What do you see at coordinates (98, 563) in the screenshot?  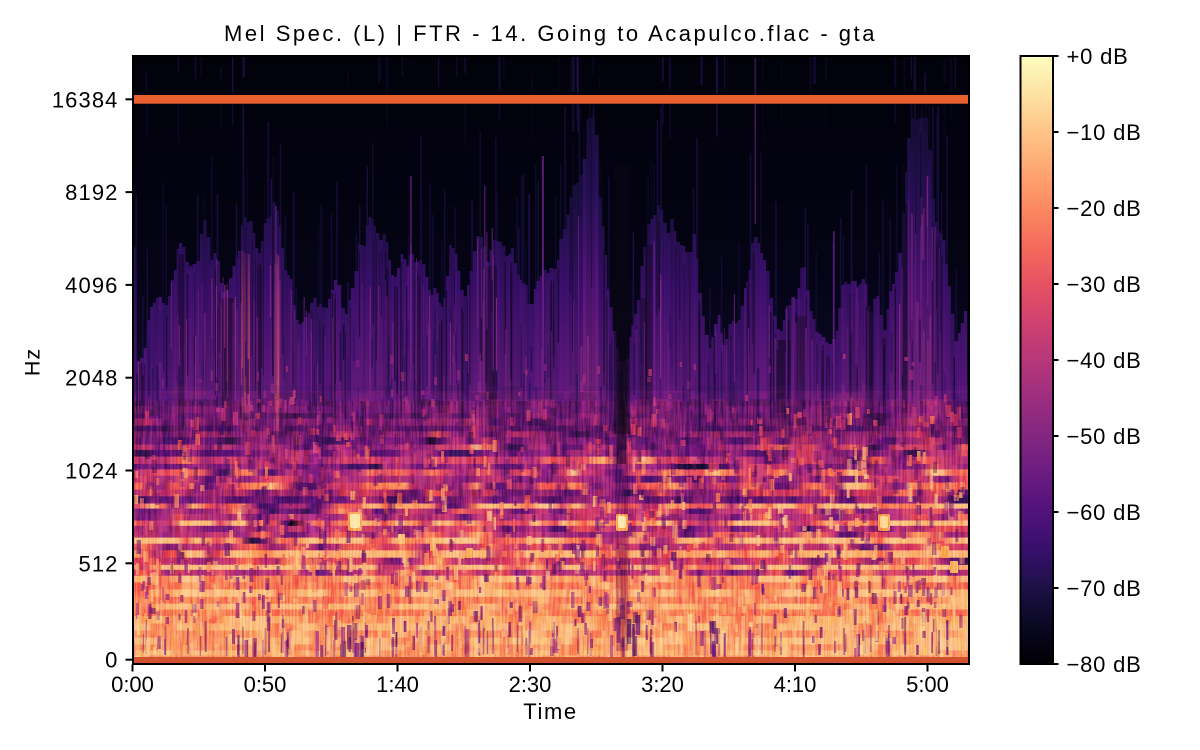 I see `svg-text: 512` at bounding box center [98, 563].